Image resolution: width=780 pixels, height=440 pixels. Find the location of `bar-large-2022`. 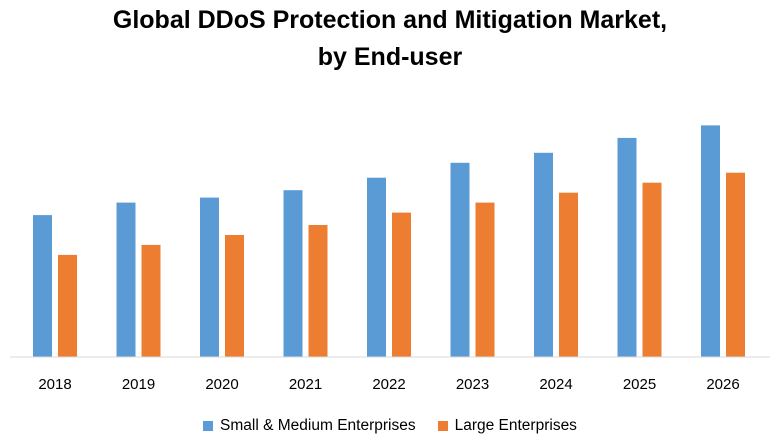

bar-large-2022 is located at coordinates (401, 284).